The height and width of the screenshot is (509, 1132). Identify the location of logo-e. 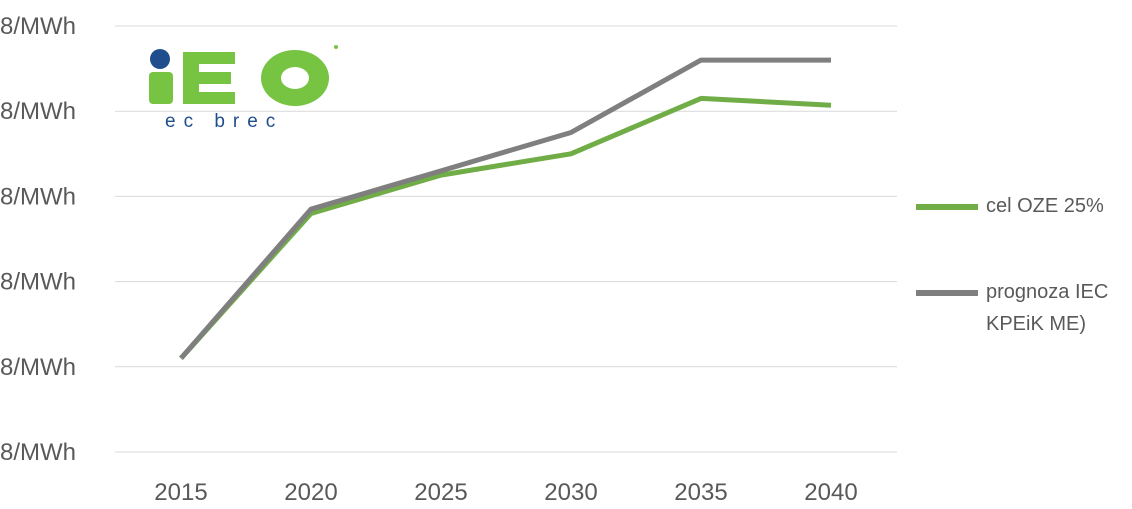
(209, 78).